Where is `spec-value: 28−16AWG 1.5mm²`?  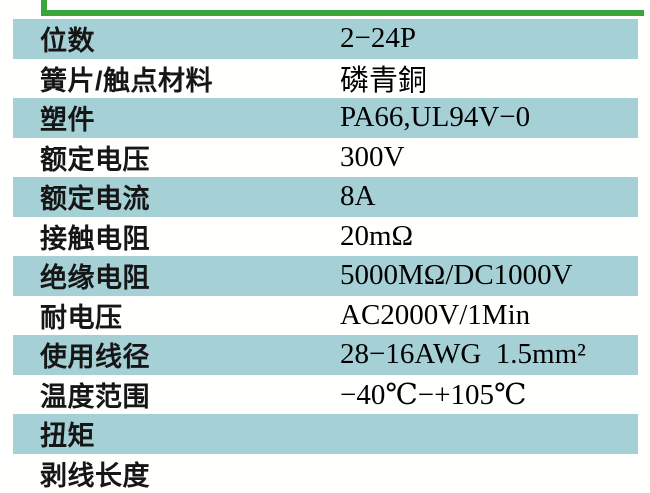
spec-value: 28−16AWG 1.5mm² is located at coordinates (463, 354).